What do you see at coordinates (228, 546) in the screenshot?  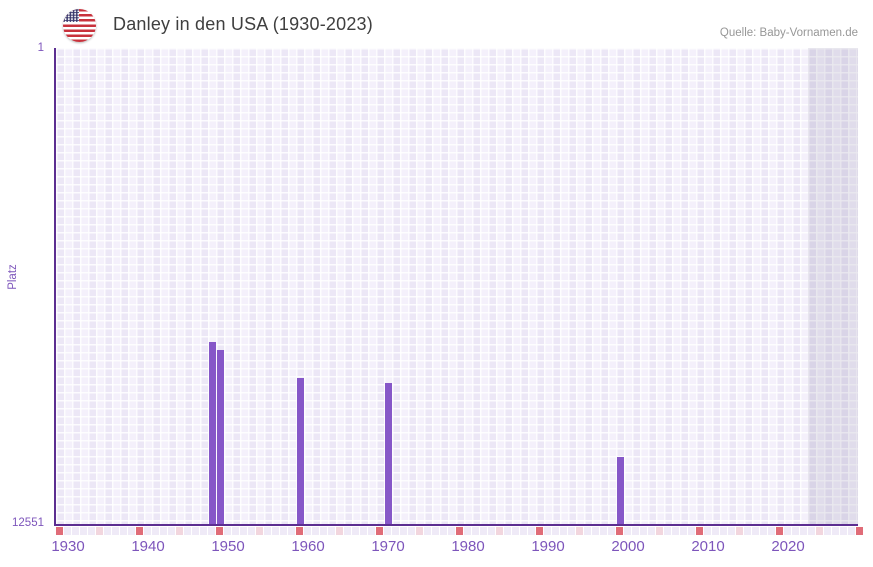 I see `x-tick-1950: 1950` at bounding box center [228, 546].